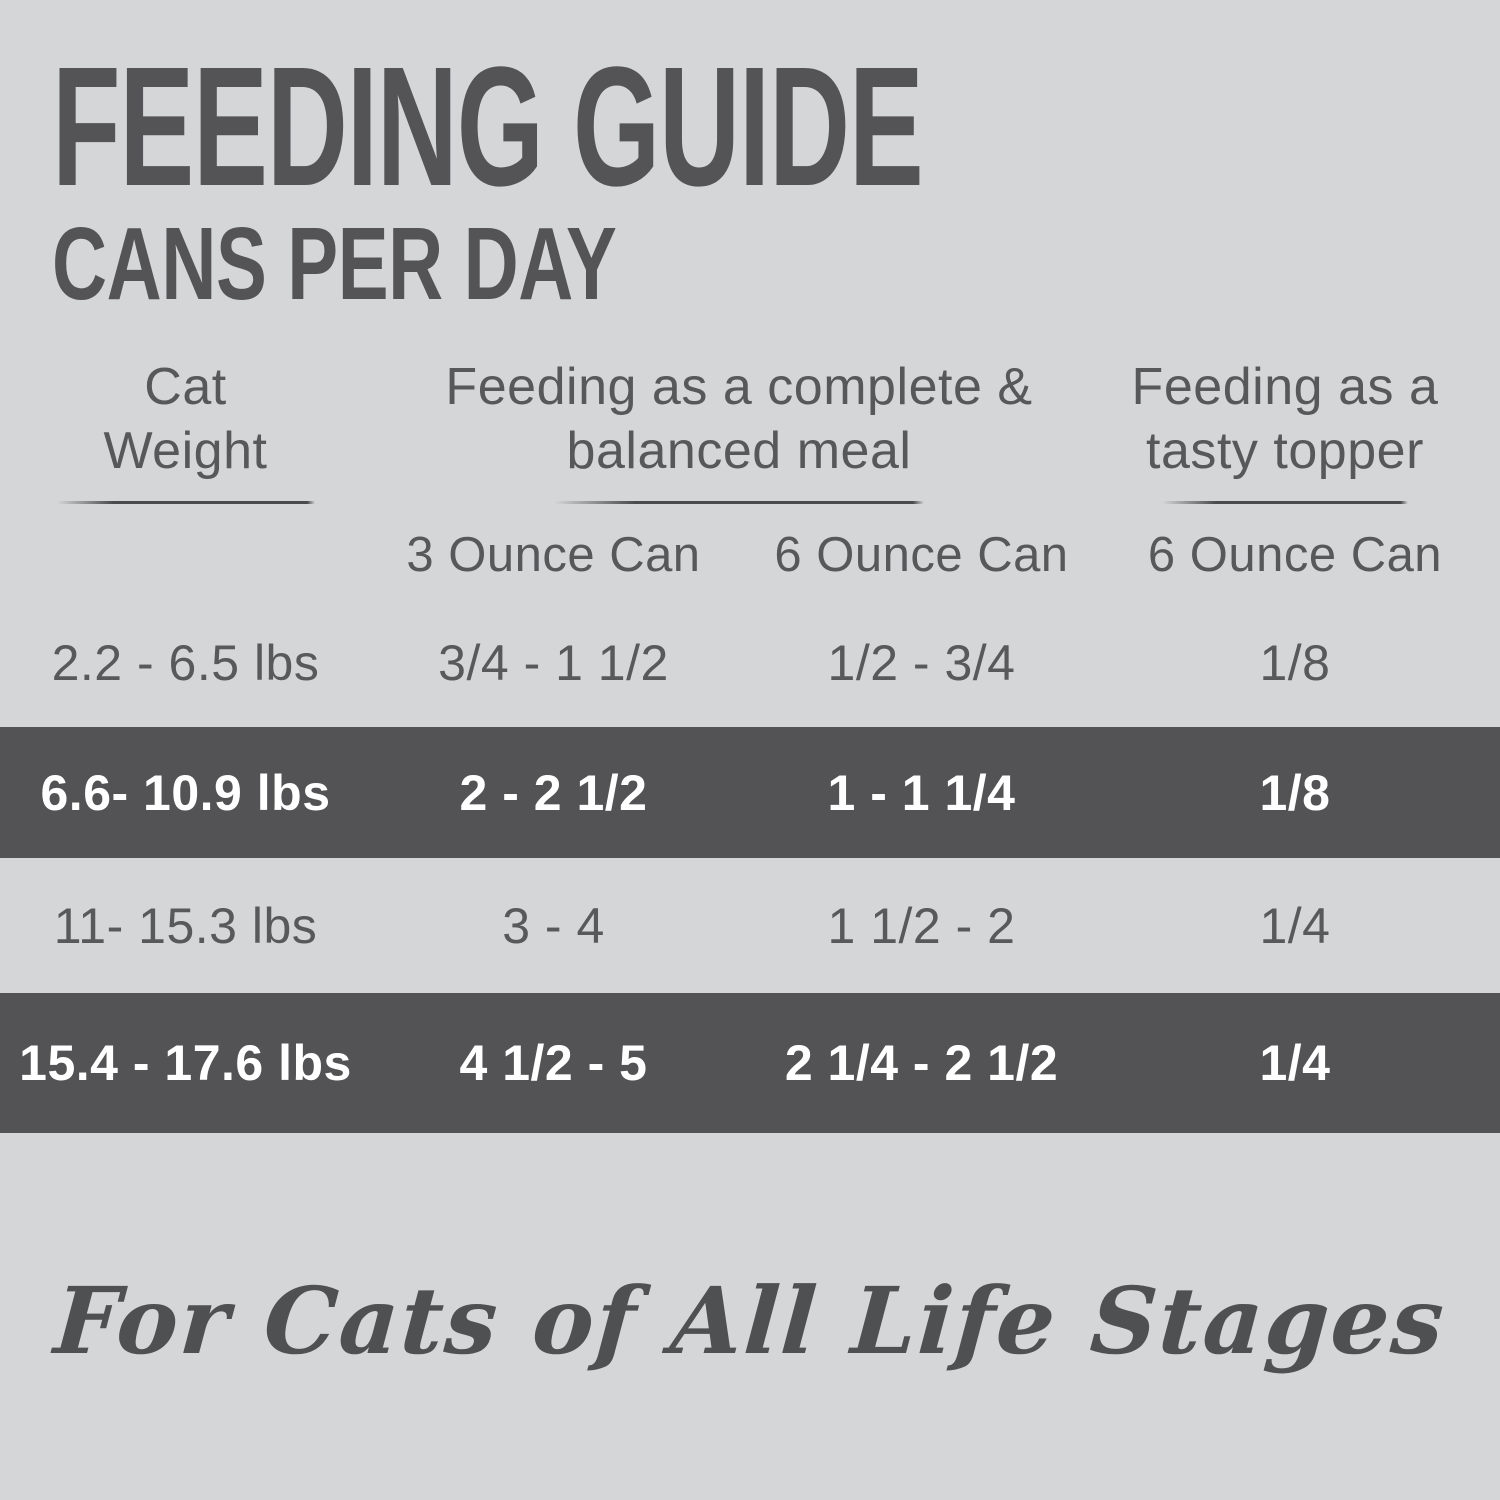 The height and width of the screenshot is (1500, 1500). I want to click on column-group-label-line: tasty topper, so click(1285, 451).